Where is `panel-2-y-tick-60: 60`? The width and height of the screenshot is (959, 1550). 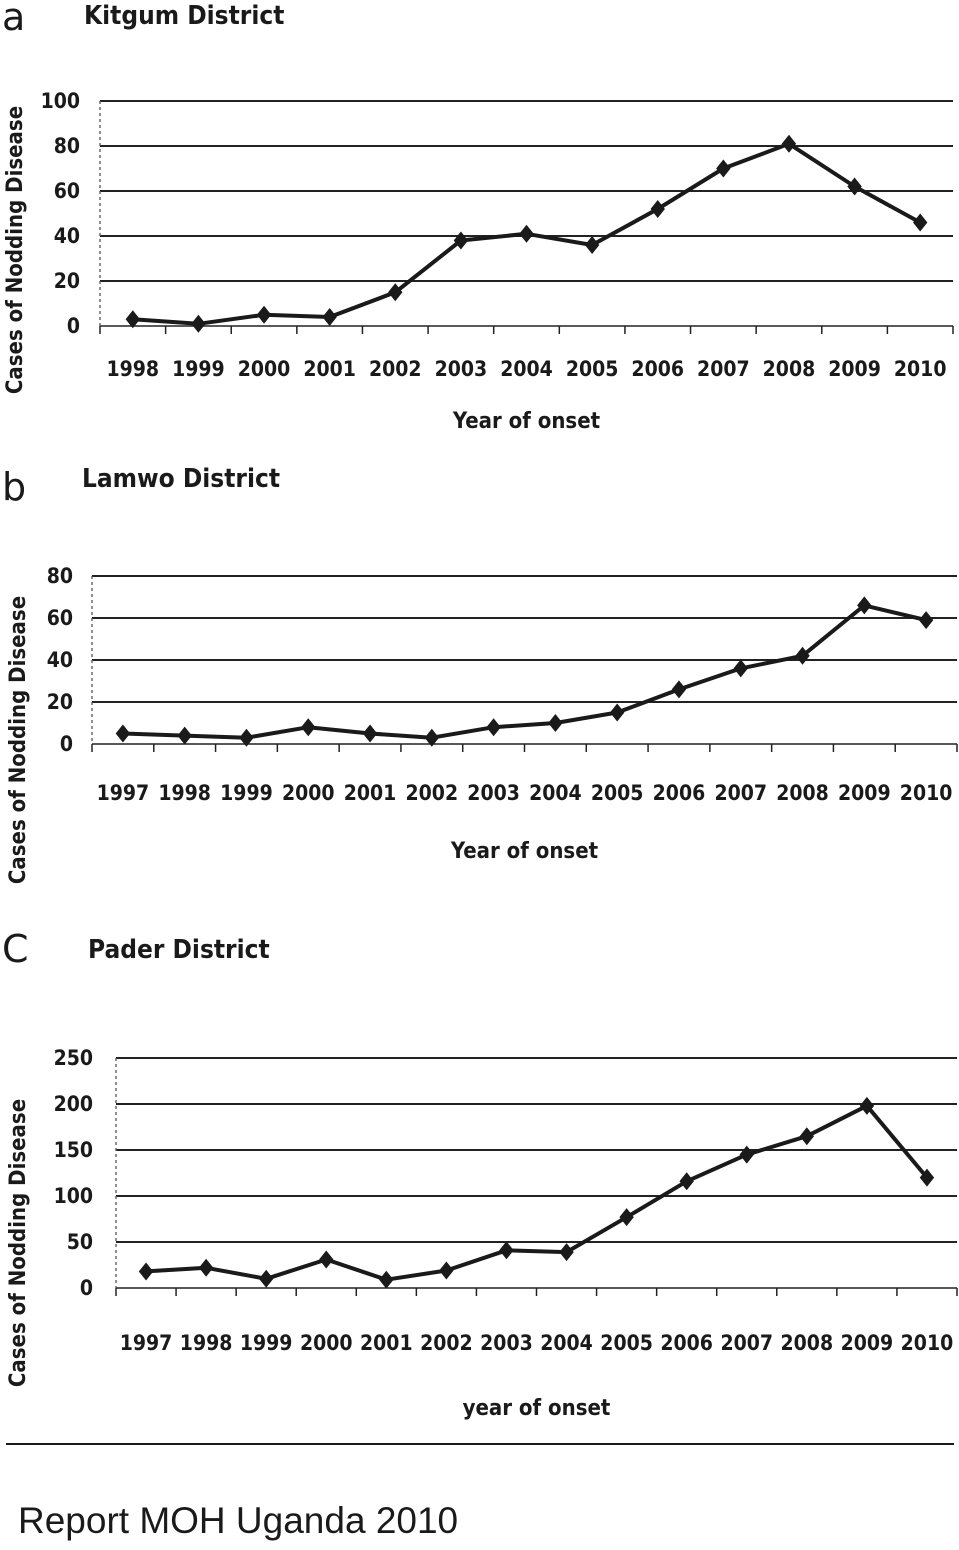
panel-2-y-tick-60: 60 is located at coordinates (60, 618).